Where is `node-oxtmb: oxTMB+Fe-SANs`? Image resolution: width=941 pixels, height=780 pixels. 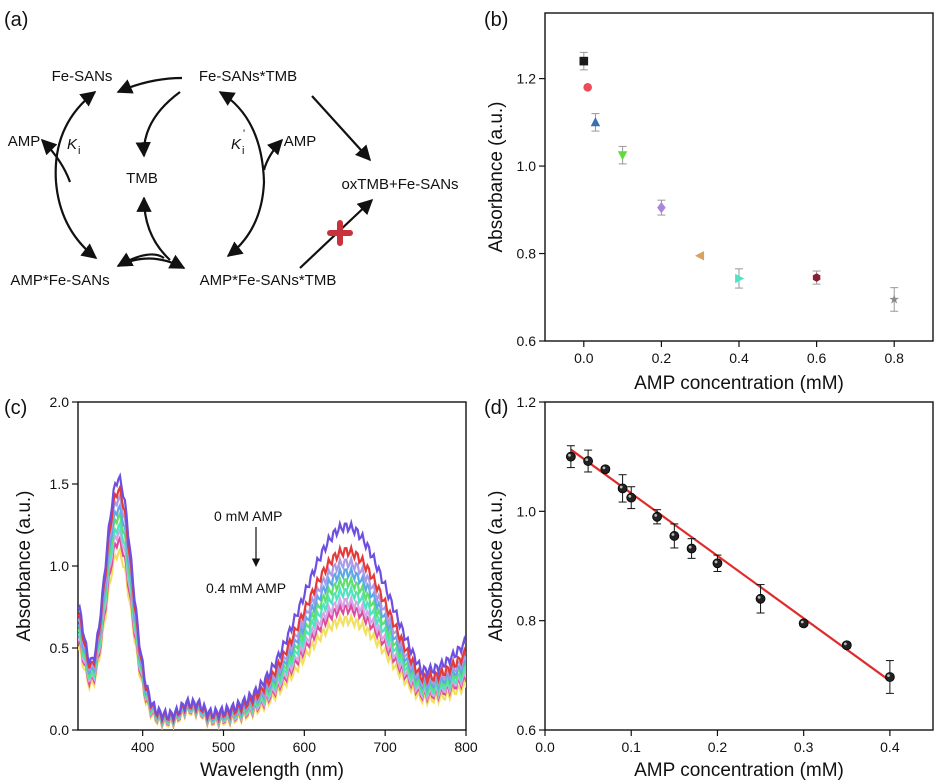 node-oxtmb: oxTMB+Fe-SANs is located at coordinates (399, 184).